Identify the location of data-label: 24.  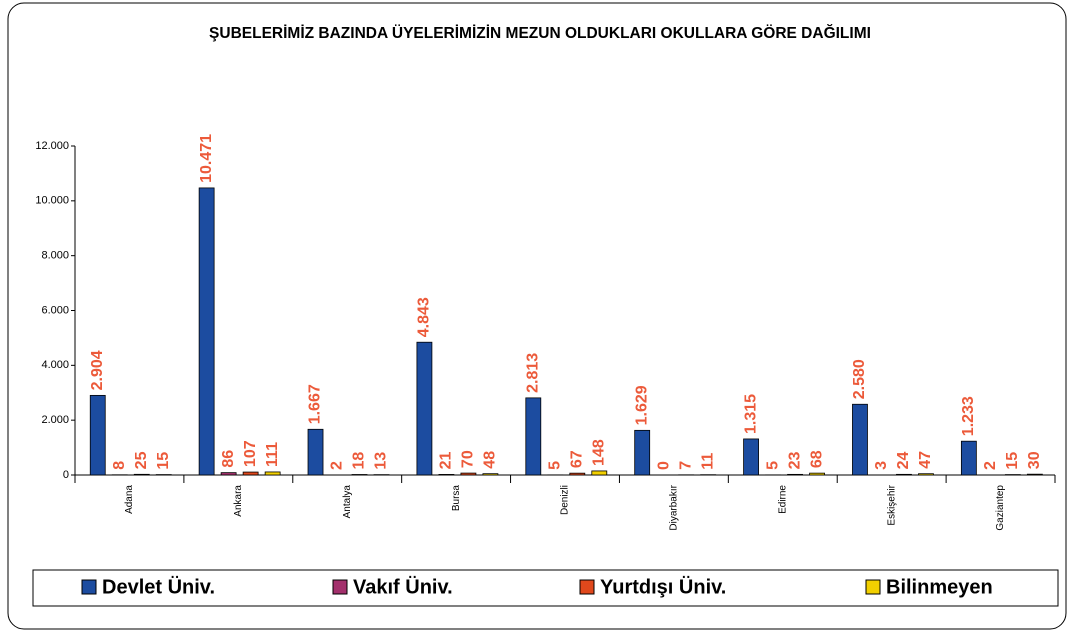
(903, 460).